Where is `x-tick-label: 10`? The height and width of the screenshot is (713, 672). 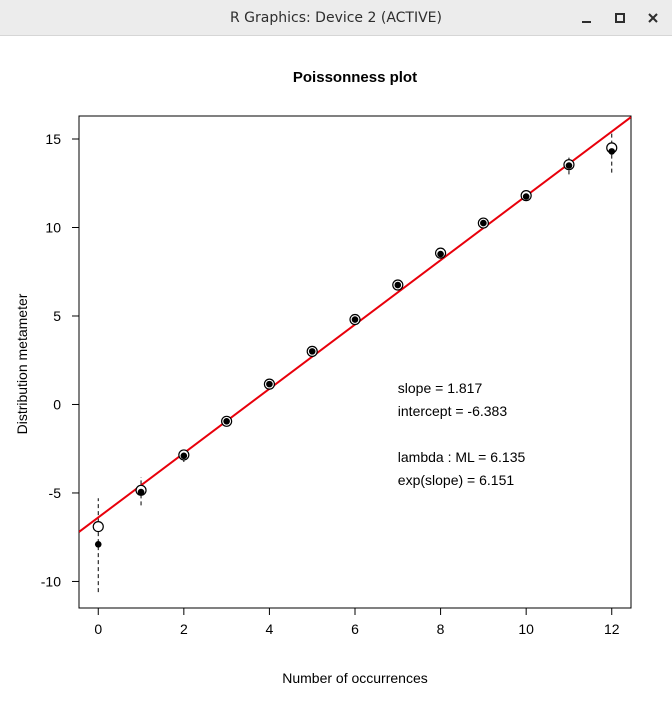 x-tick-label: 10 is located at coordinates (526, 629).